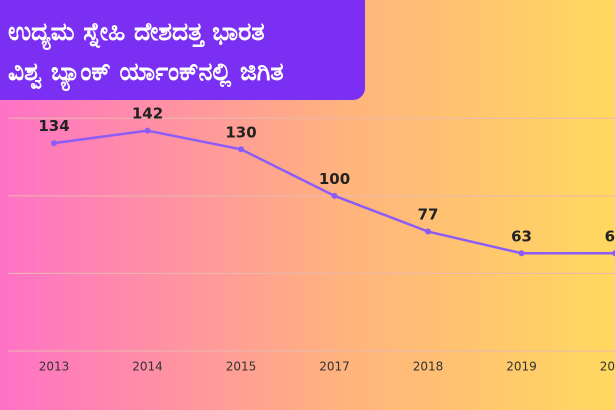 The image size is (615, 410). I want to click on x-tick-label: 2015, so click(241, 367).